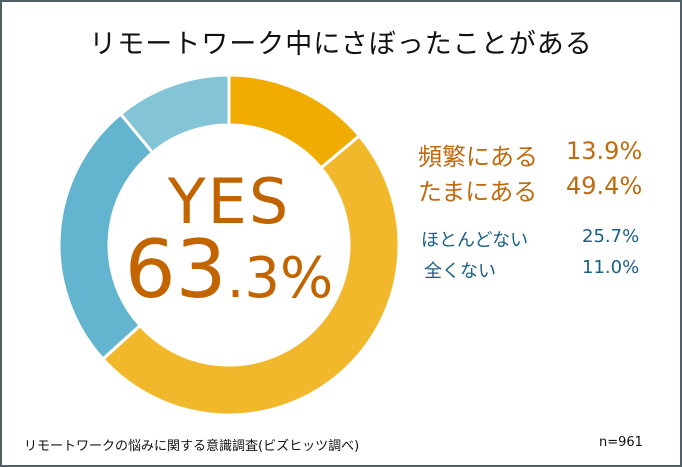  I want to click on center-yes-value: 63.3%, so click(229, 274).